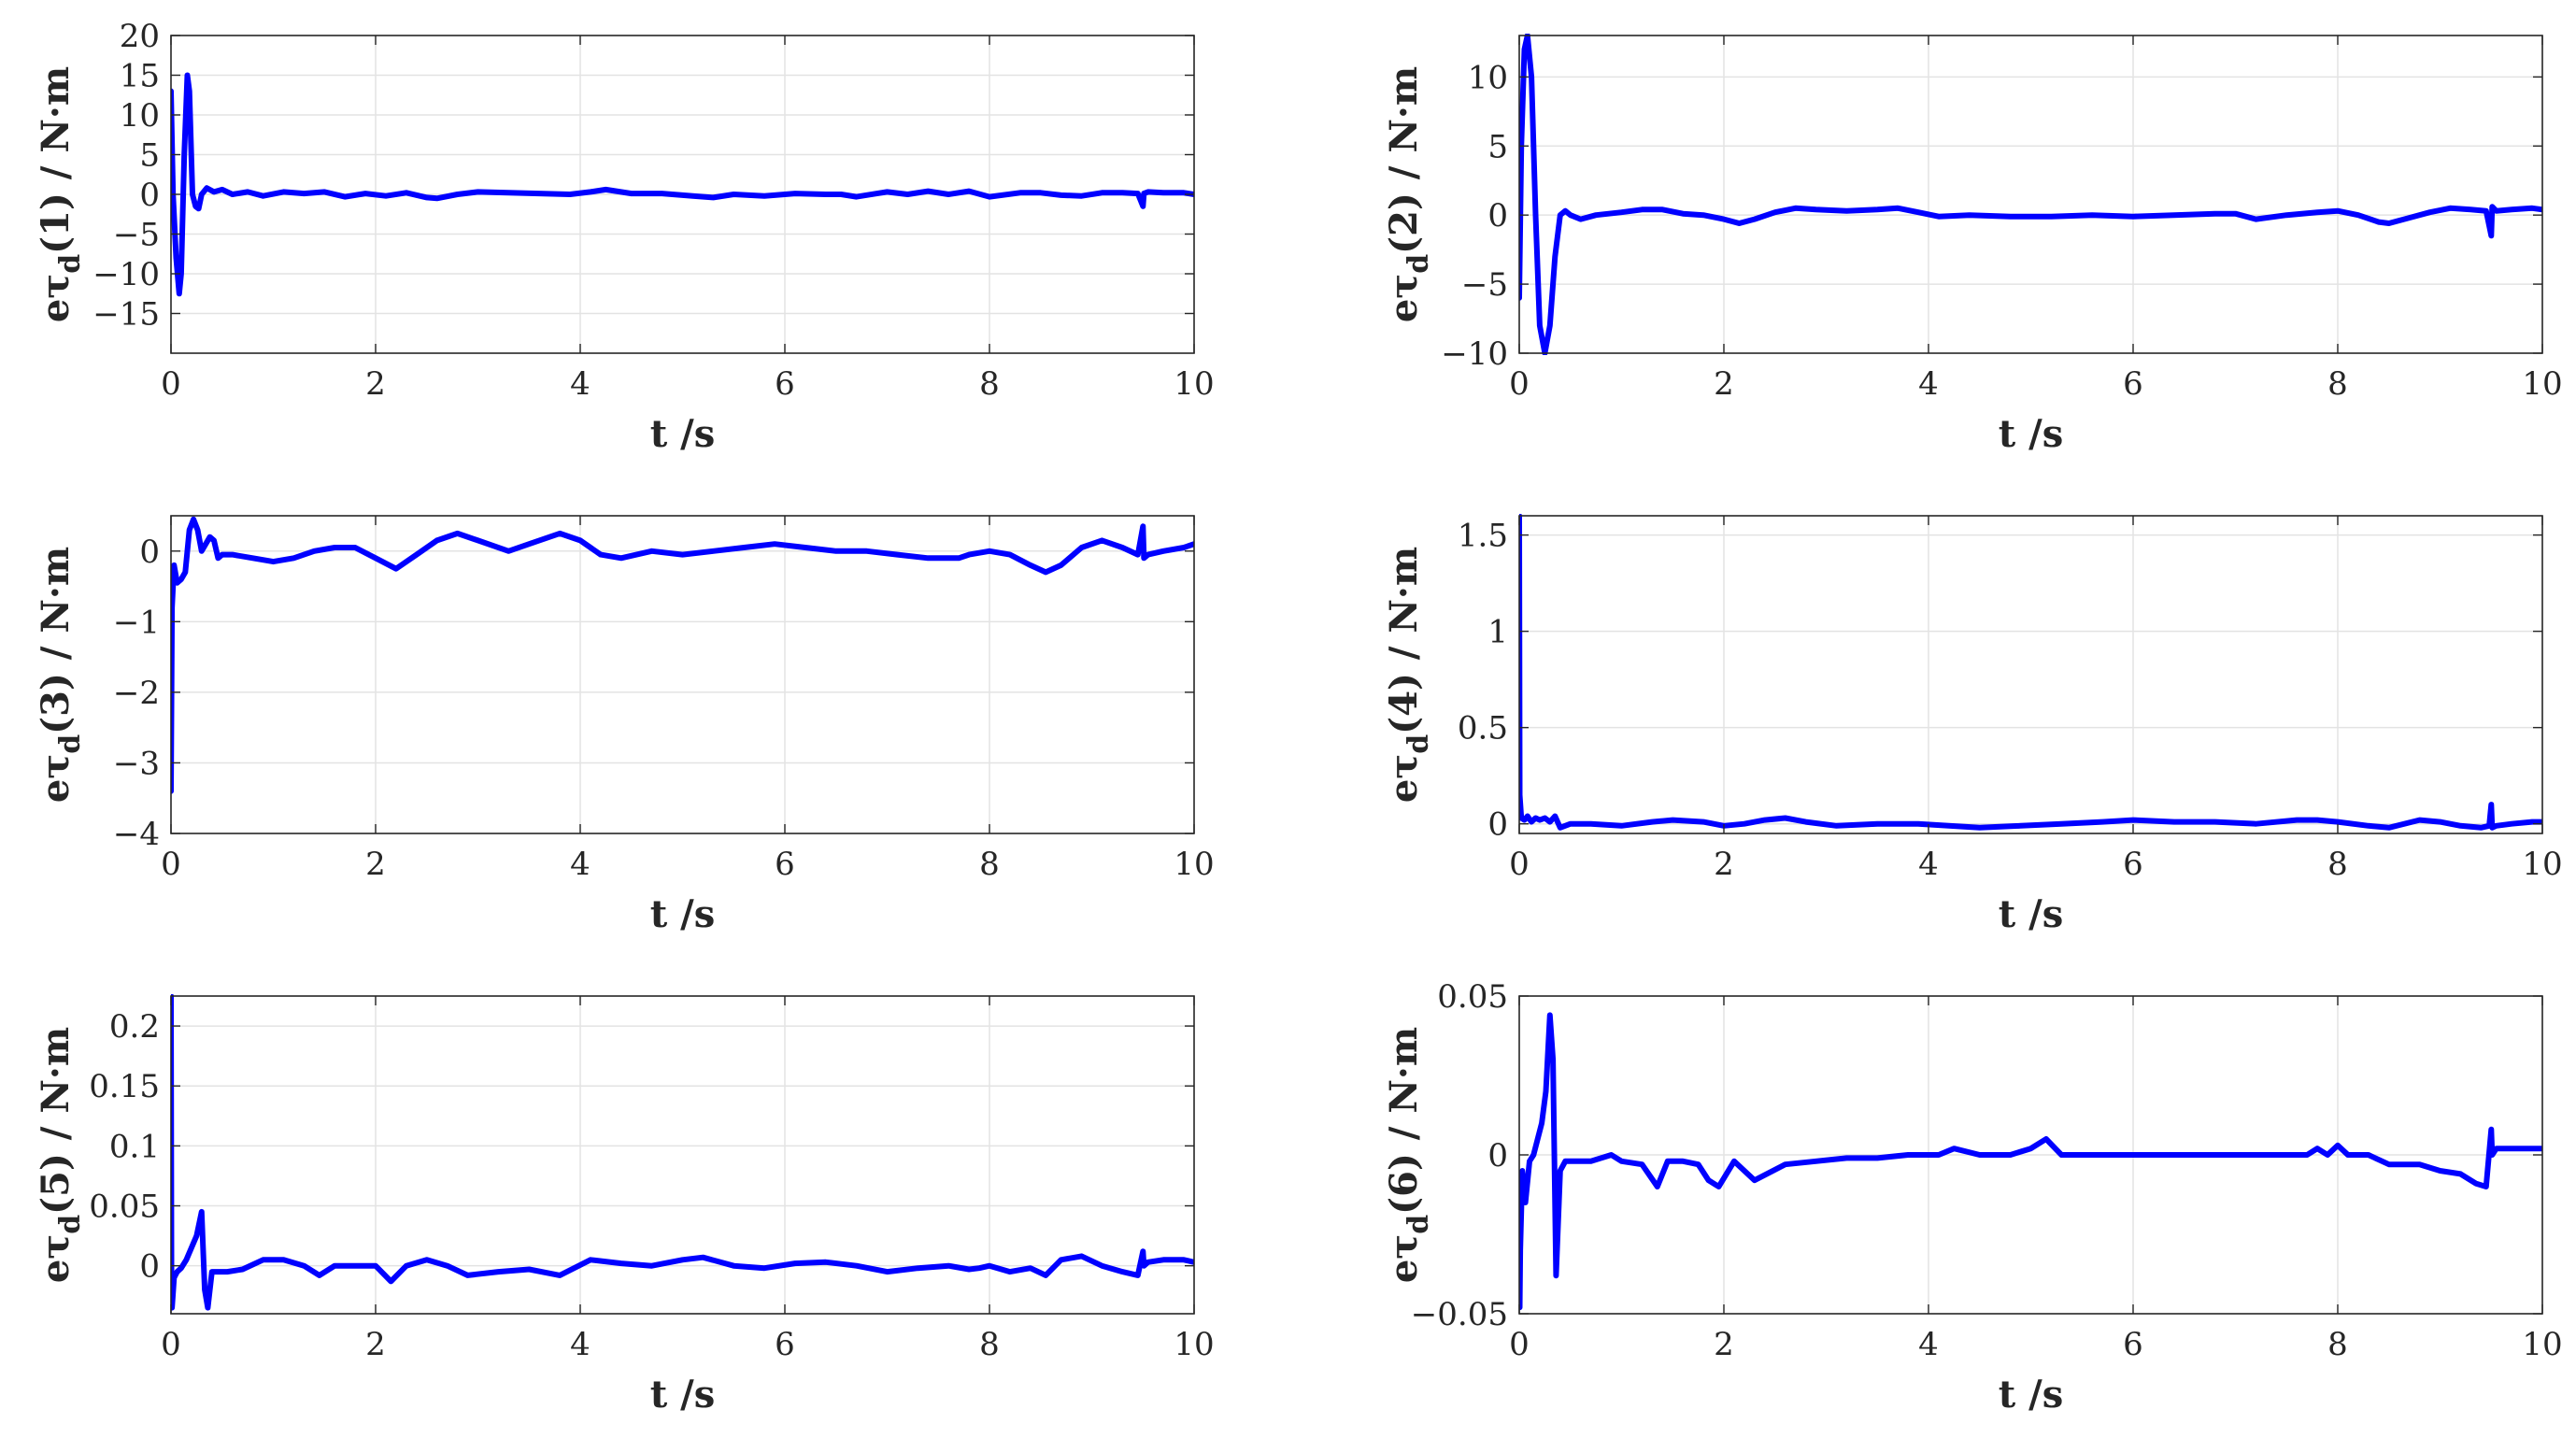  I want to click on y-tick-label: −2, so click(136, 693).